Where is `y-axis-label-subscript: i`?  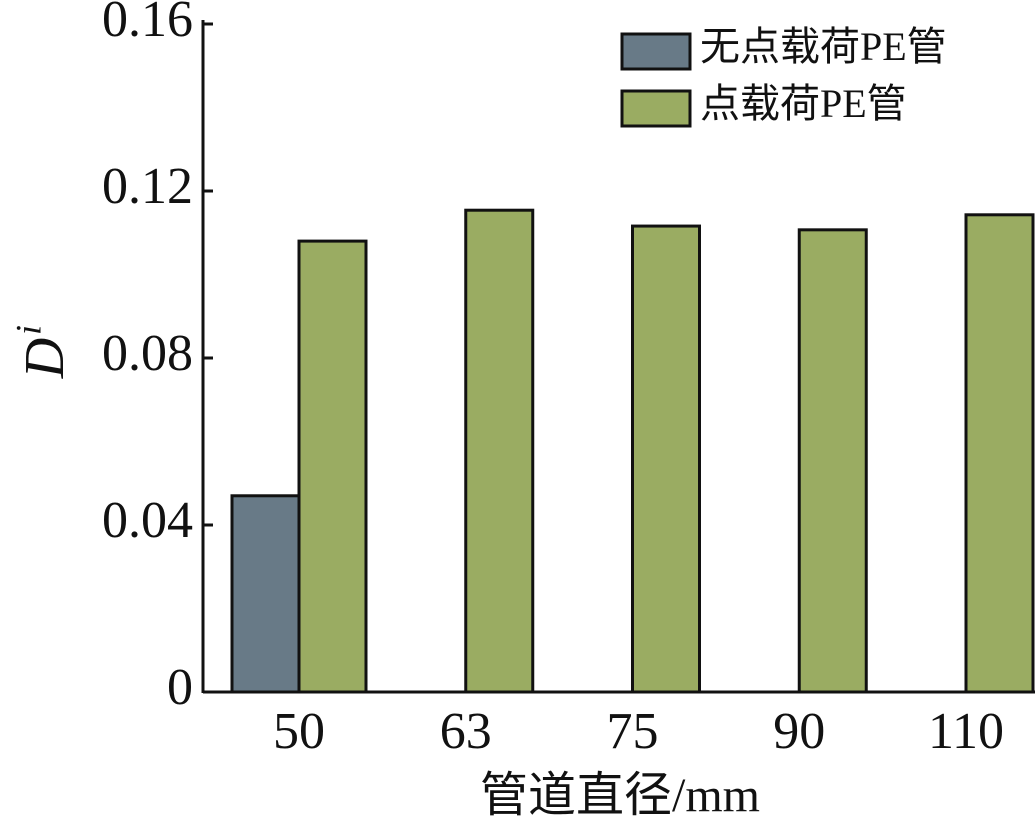
y-axis-label-subscript: i is located at coordinates (28, 330).